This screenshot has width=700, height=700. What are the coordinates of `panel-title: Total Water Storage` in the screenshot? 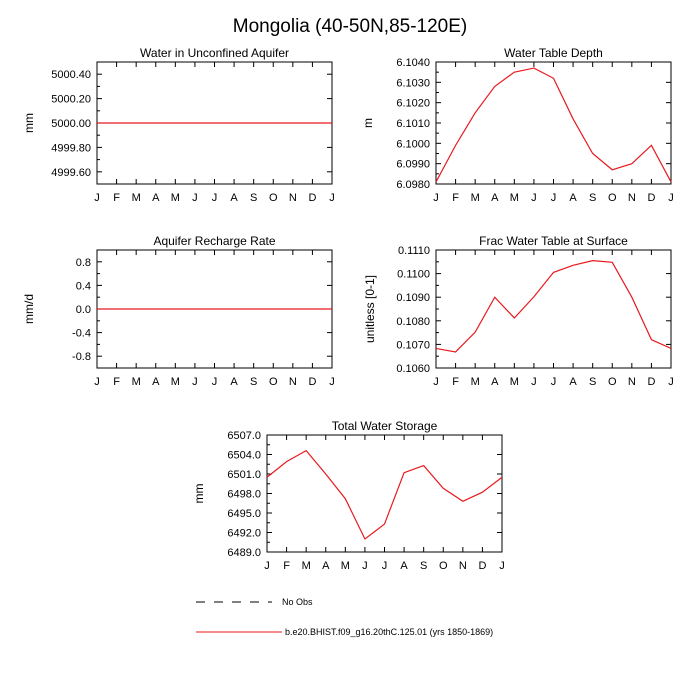 It's located at (385, 426).